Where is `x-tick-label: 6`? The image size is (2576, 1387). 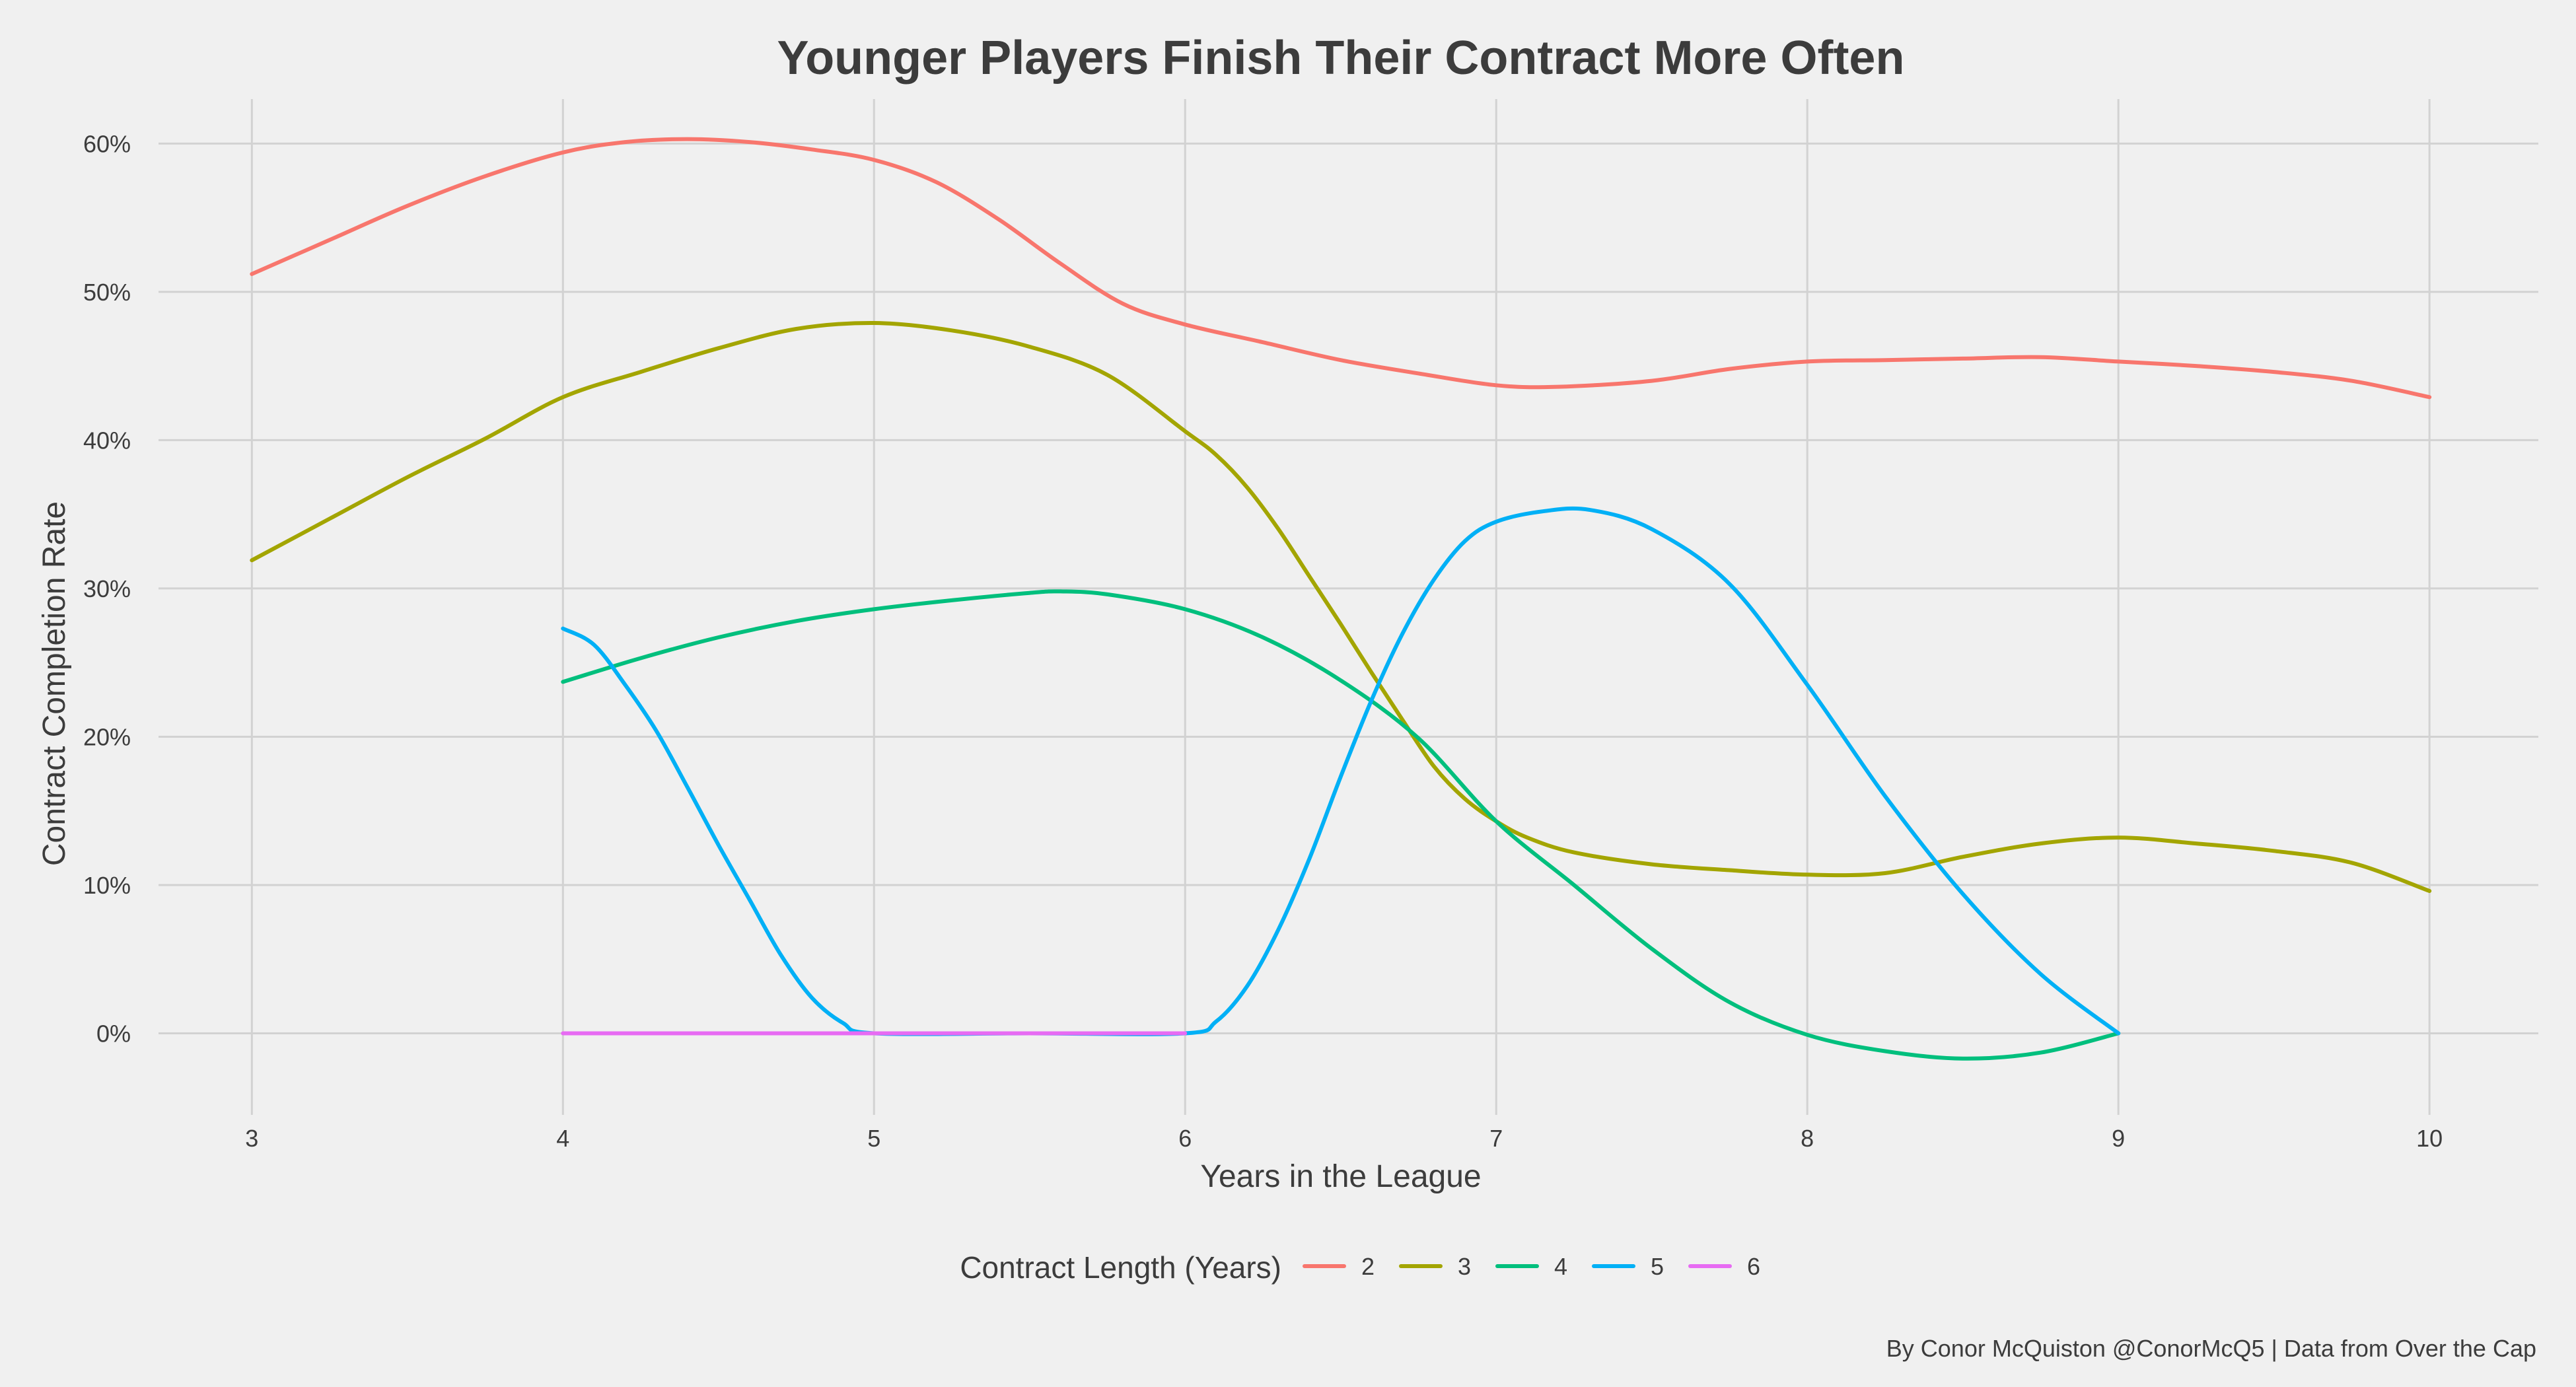 x-tick-label: 6 is located at coordinates (1185, 1138).